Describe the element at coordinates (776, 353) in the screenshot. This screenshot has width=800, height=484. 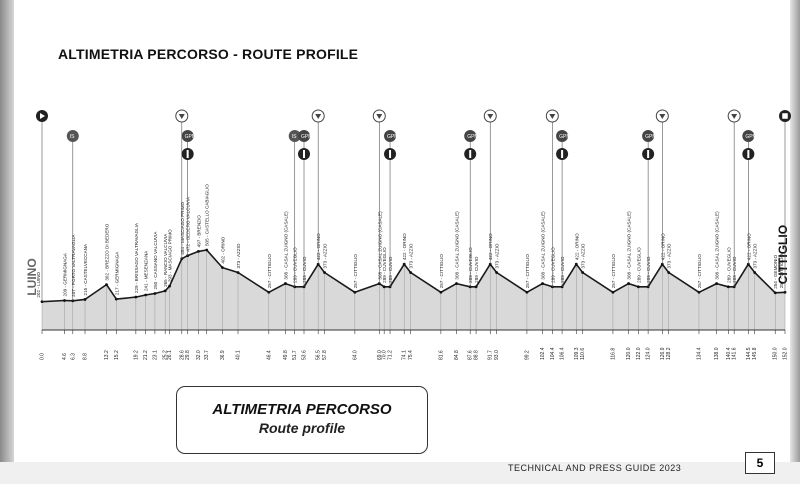
I see `km-tick-label: 150.0` at that location.